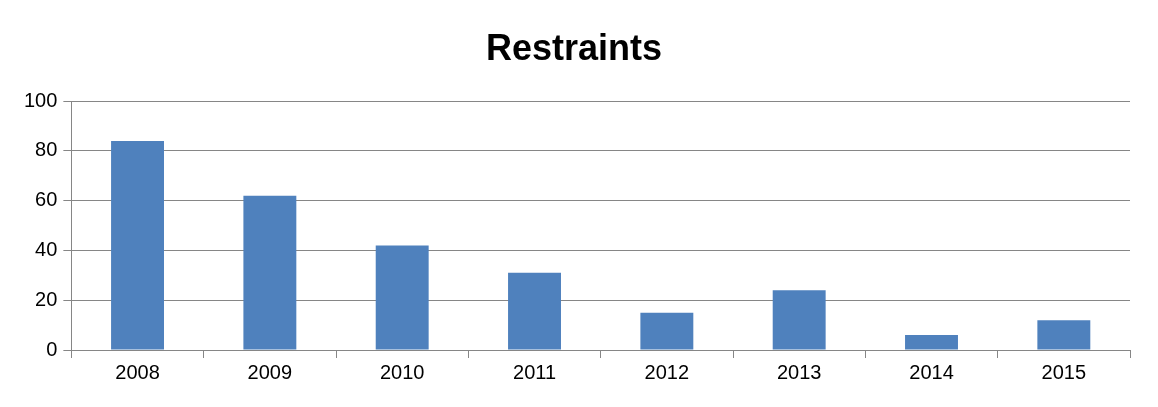  Describe the element at coordinates (931, 371) in the screenshot. I see `x-tick-label: 2014` at that location.